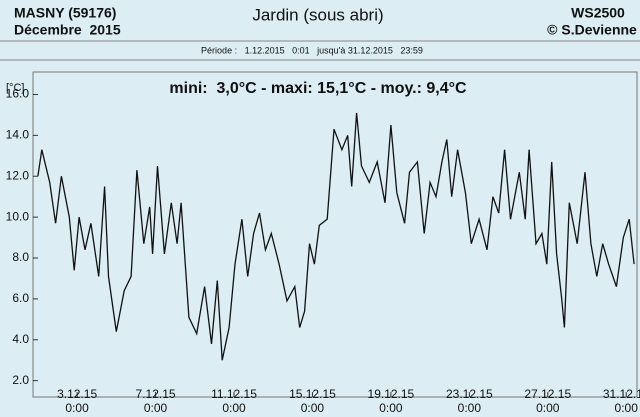  I want to click on x-tick-label: 15.12.15 0:00, so click(312, 401).